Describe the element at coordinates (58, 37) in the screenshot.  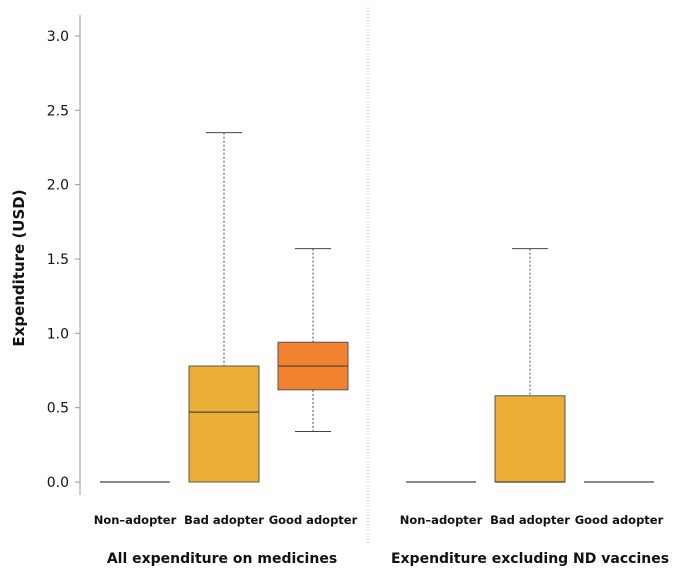
I see `y-tick-label: 3.0` at that location.